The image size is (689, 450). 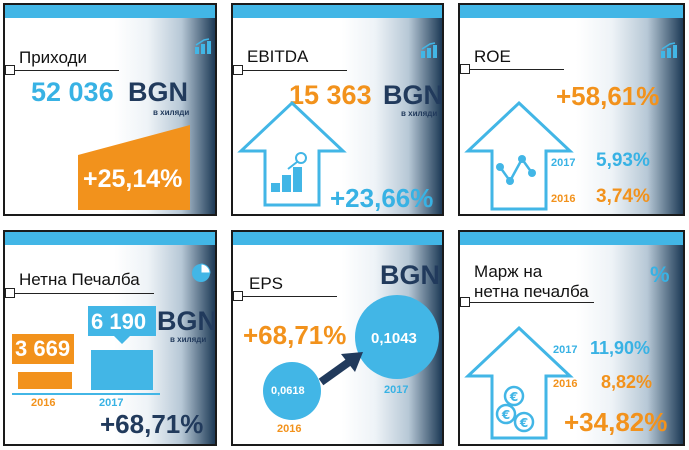 I want to click on up-arrow-trend-icon, so click(x=519, y=155).